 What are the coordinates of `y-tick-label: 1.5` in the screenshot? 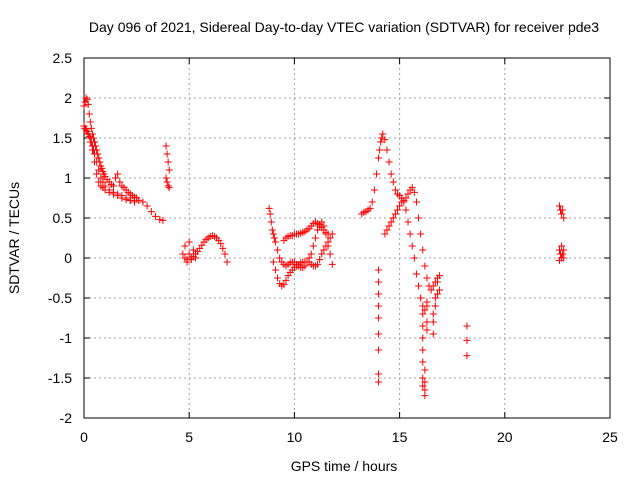 It's located at (63, 138).